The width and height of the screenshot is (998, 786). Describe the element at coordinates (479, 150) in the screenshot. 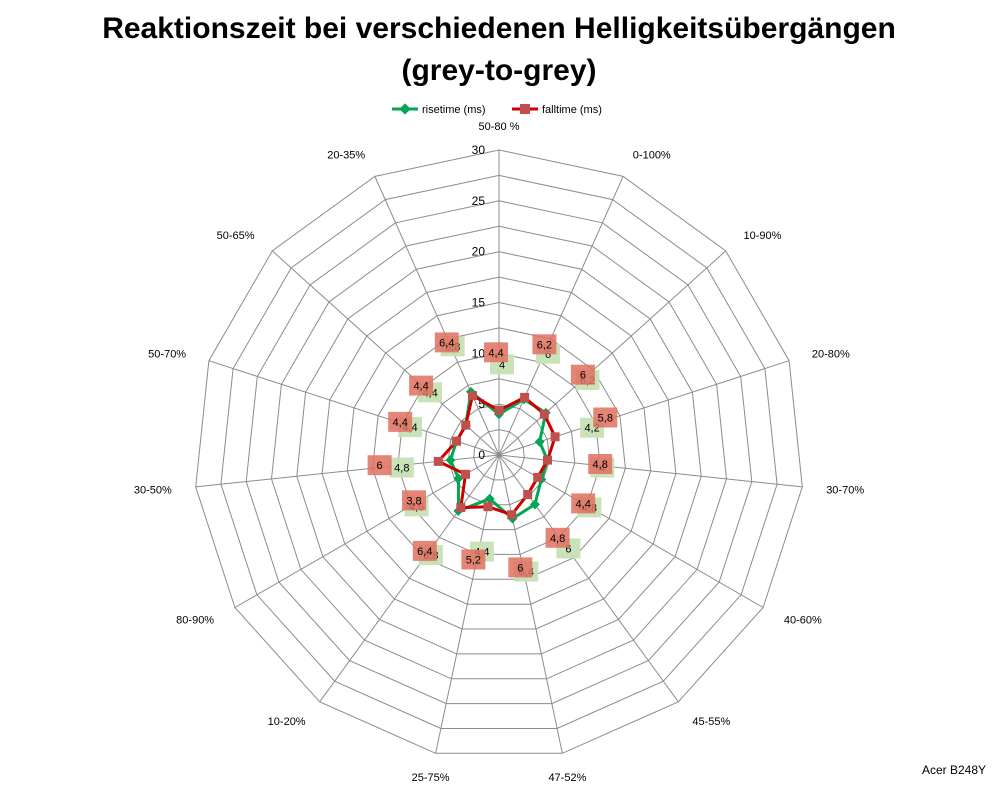

I see `tick-label: 30` at that location.